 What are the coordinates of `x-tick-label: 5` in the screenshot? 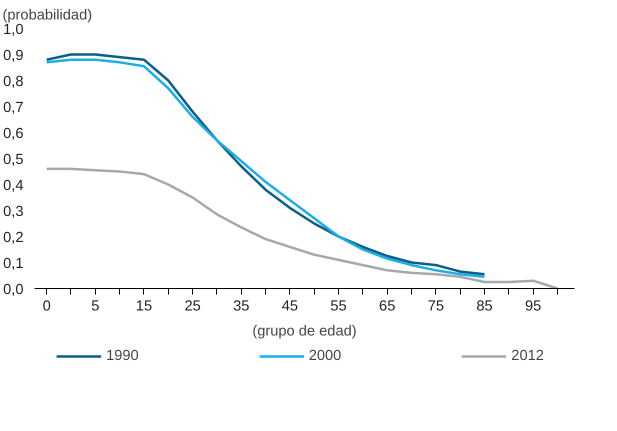 It's located at (95, 306).